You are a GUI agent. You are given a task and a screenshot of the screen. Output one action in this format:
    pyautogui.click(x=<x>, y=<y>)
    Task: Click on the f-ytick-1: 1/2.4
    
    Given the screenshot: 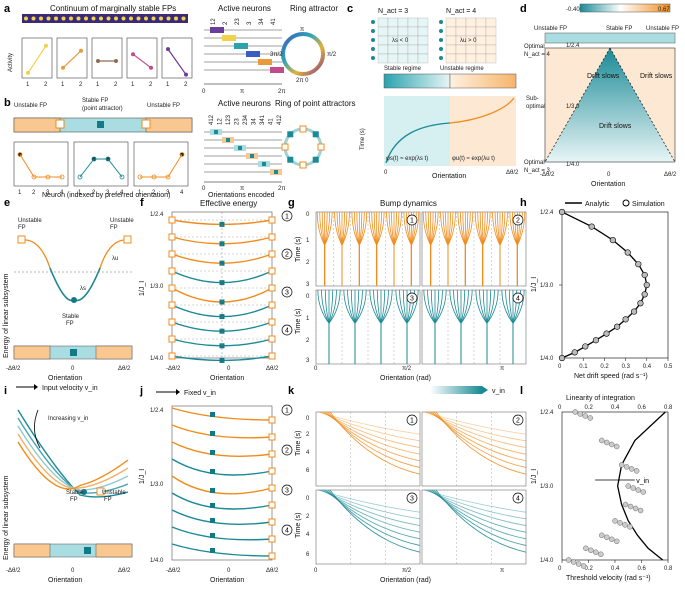 What is the action you would take?
    pyautogui.click(x=157, y=215)
    